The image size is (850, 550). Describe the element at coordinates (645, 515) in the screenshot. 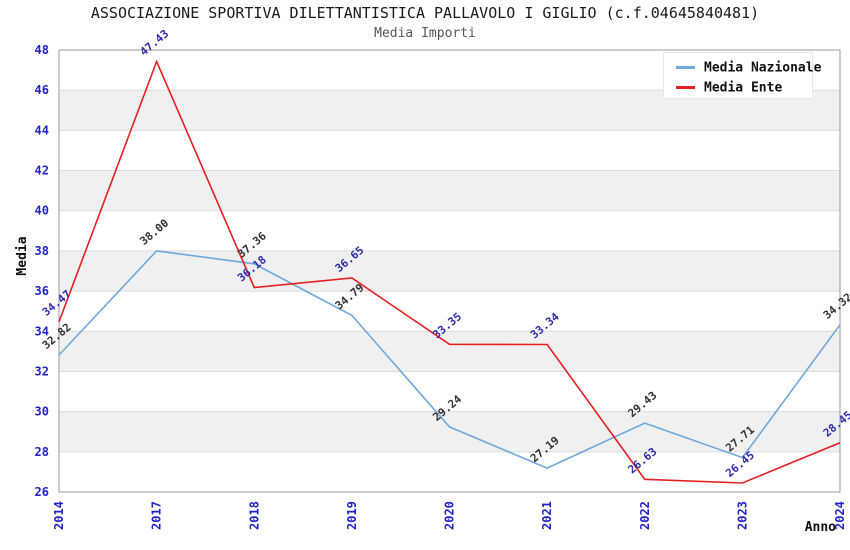

I see `x-tick-label: 2022` at that location.